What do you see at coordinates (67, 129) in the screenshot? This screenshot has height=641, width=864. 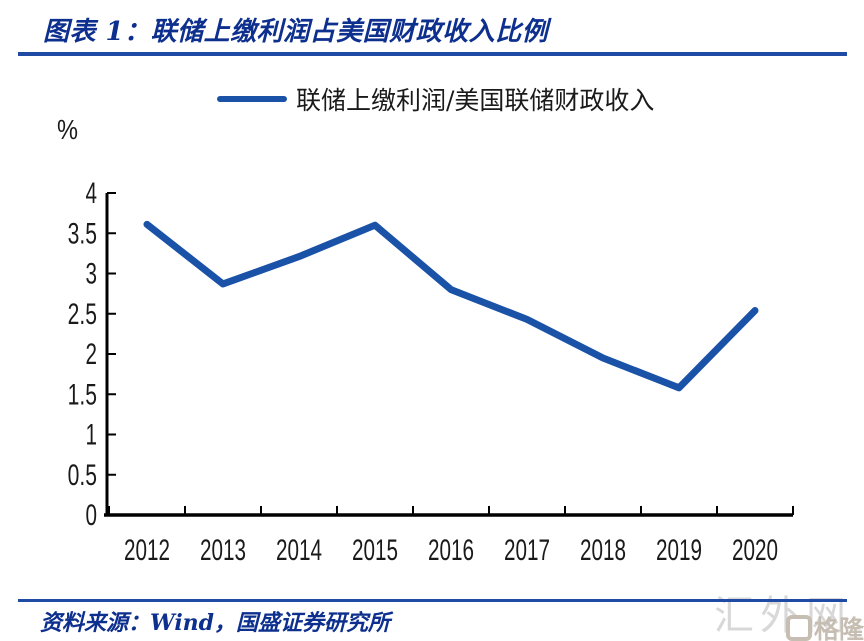 I see `y-axis-unit-label: %` at bounding box center [67, 129].